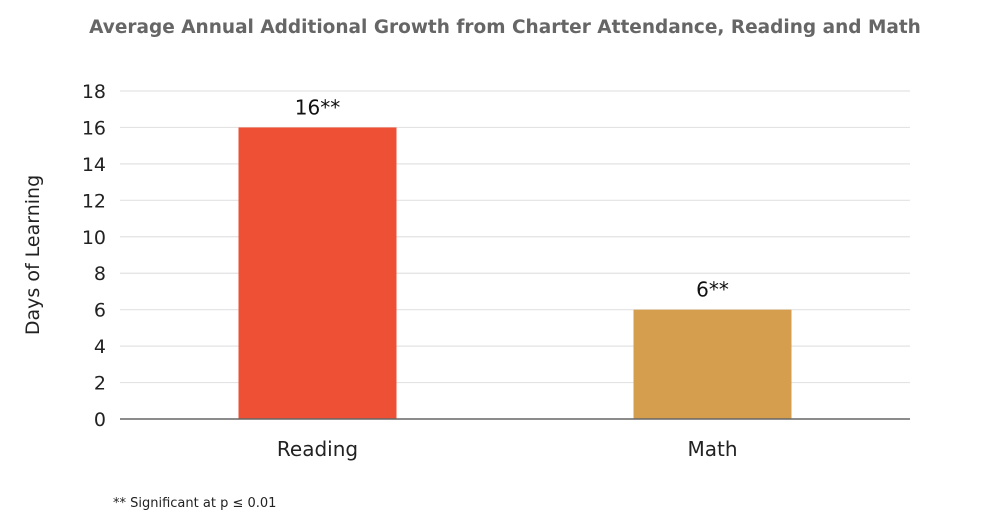 This screenshot has width=983, height=529. Describe the element at coordinates (94, 92) in the screenshot. I see `y-tick-label: 18` at that location.